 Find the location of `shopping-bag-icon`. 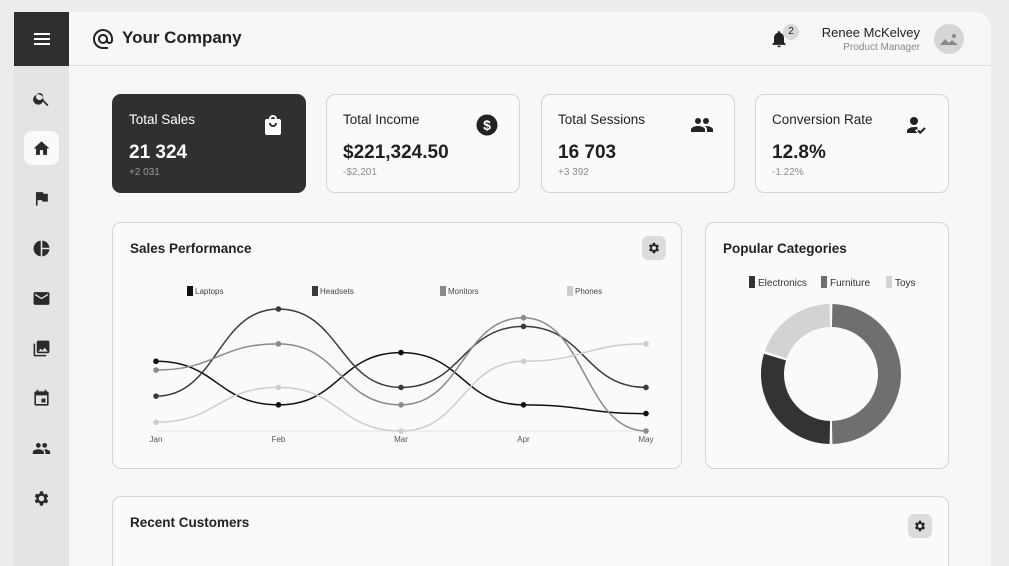

shopping-bag-icon is located at coordinates (273, 125).